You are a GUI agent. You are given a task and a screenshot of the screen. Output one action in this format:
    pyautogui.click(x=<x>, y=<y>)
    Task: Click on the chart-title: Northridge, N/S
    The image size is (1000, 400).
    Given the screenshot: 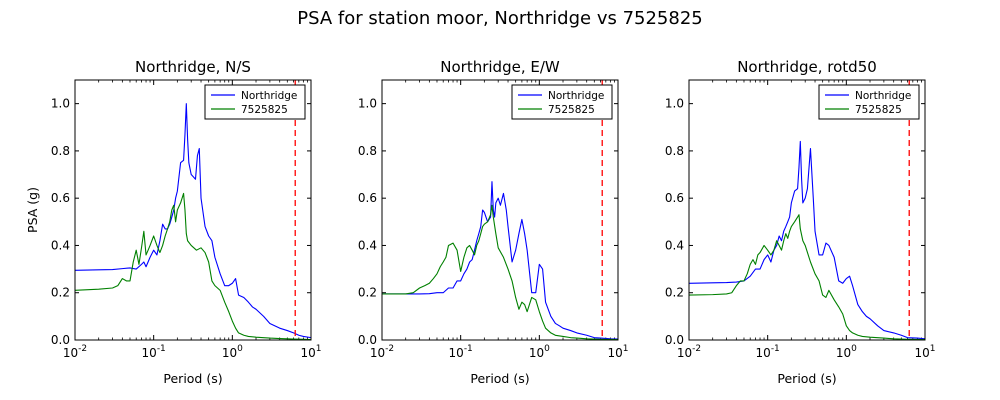 What is the action you would take?
    pyautogui.click(x=193, y=67)
    